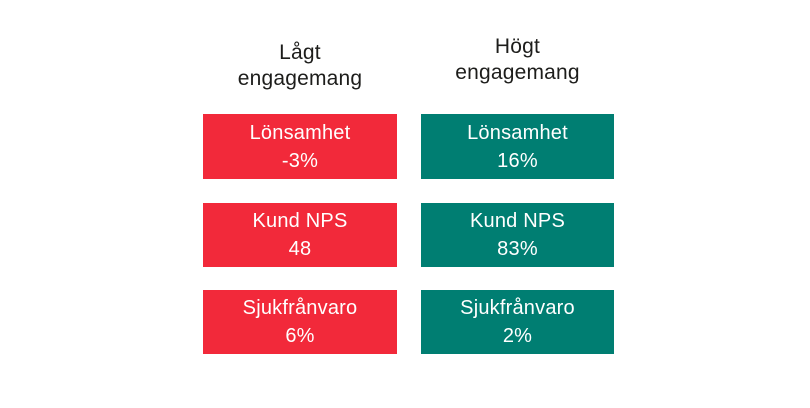 The width and height of the screenshot is (810, 408). What do you see at coordinates (517, 322) in the screenshot?
I see `metric-box-high-sjukfranvaro: Sjukfrånvaro 2%` at bounding box center [517, 322].